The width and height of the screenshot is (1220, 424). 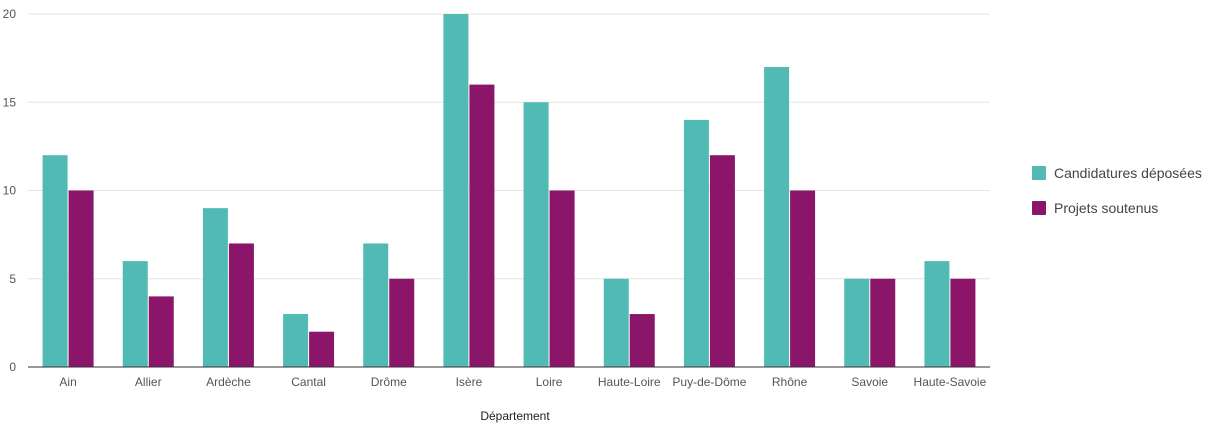 What do you see at coordinates (12, 279) in the screenshot?
I see `y-tick-label: 5` at bounding box center [12, 279].